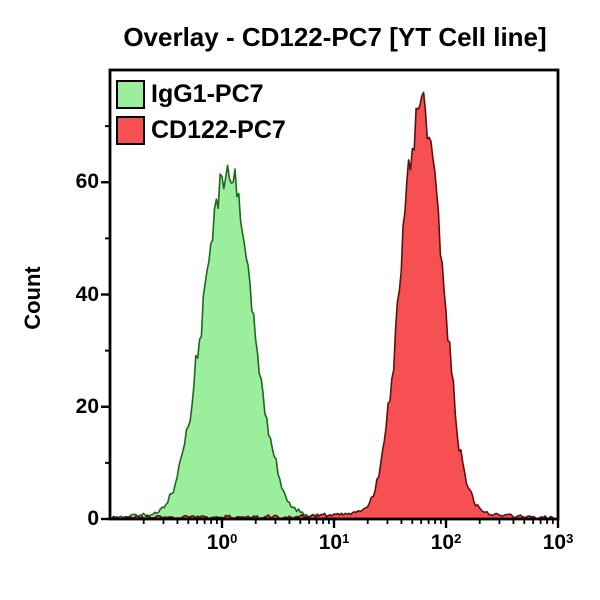 The height and width of the screenshot is (600, 600). Describe the element at coordinates (218, 130) in the screenshot. I see `legend-label-cd122: CD122-PC7` at that location.